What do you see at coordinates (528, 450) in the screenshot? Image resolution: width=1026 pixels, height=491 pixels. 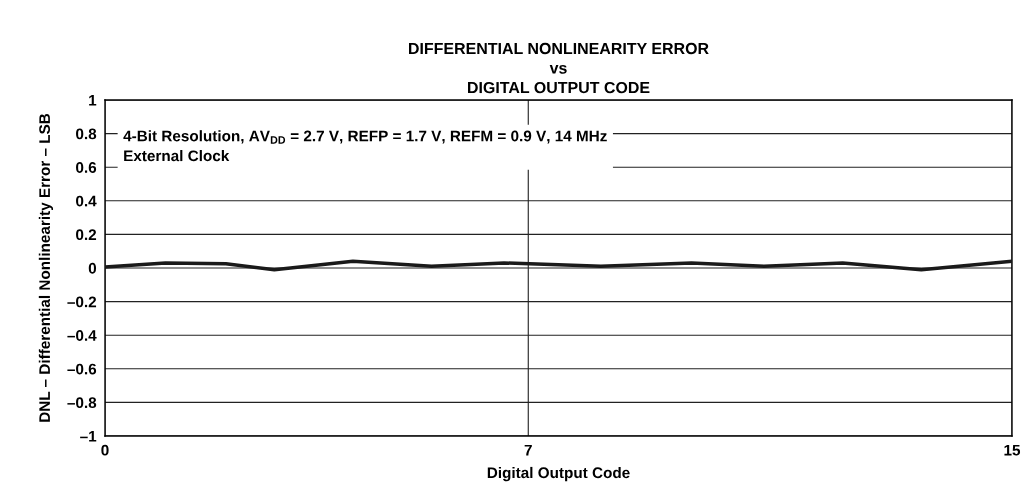 I see `x-tick-label: 7` at bounding box center [528, 450].